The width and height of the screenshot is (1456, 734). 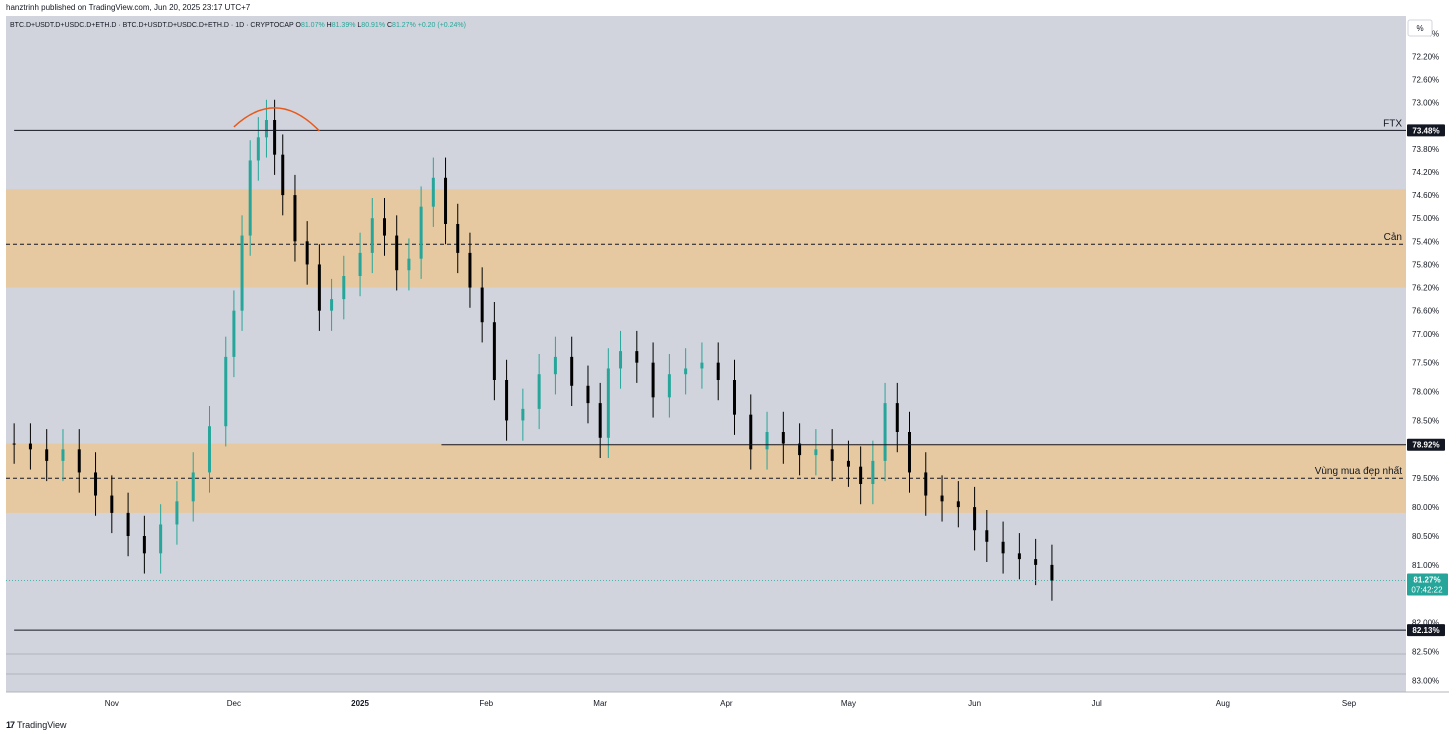 I want to click on y-tick-label: 74.60%, so click(x=1425, y=195).